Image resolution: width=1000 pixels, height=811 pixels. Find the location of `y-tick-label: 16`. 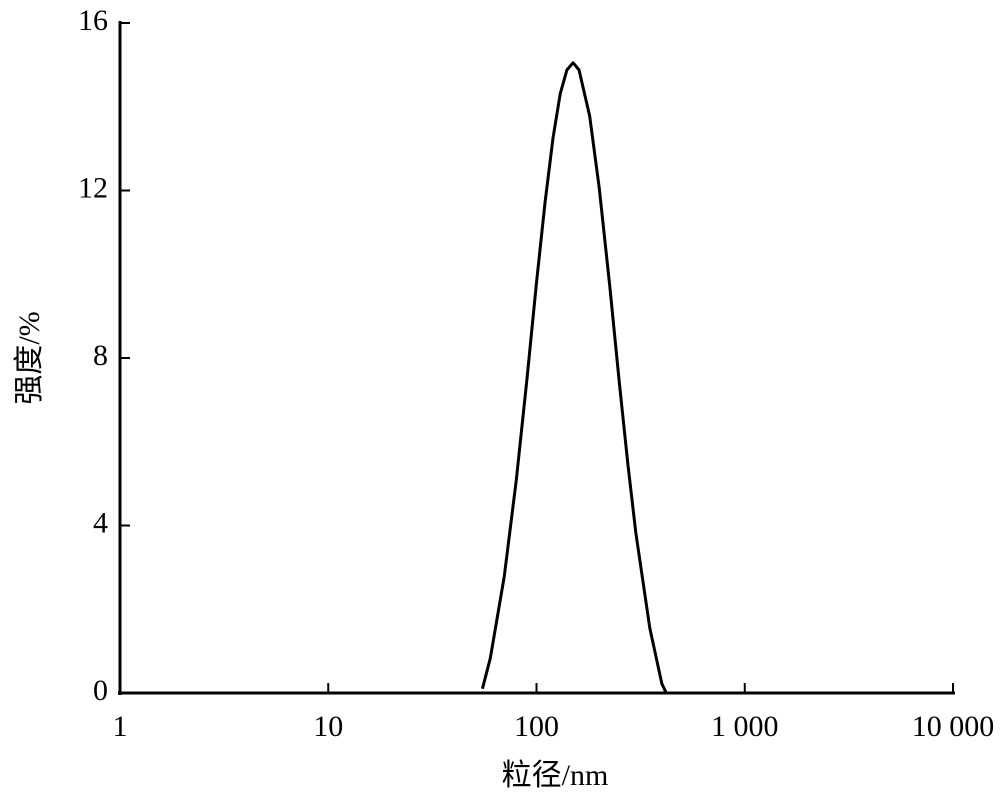

y-tick-label: 16 is located at coordinates (93, 20).